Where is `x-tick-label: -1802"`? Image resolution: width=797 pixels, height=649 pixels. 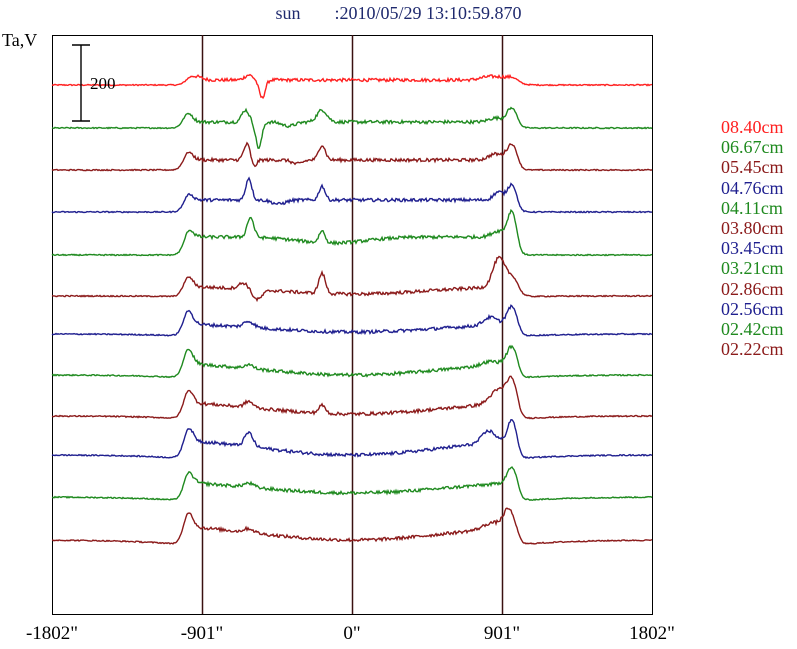
x-tick-label: -1802" is located at coordinates (52, 633).